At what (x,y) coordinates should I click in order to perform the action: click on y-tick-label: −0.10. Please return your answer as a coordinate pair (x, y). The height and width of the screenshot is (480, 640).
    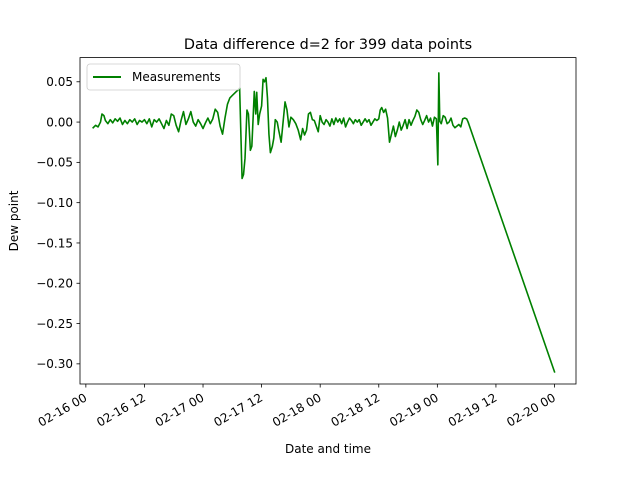
    Looking at the image, I should click on (54, 203).